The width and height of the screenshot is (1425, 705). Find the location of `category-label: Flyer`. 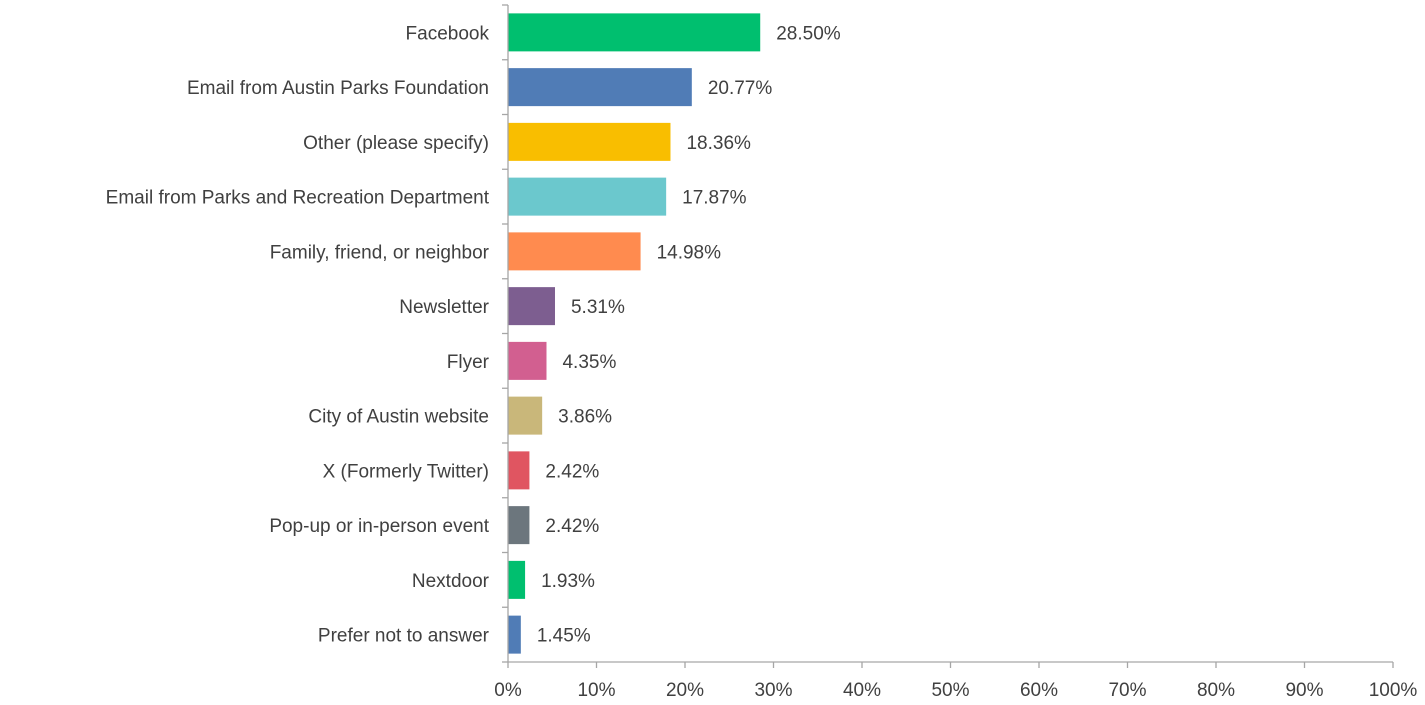

category-label: Flyer is located at coordinates (468, 362).